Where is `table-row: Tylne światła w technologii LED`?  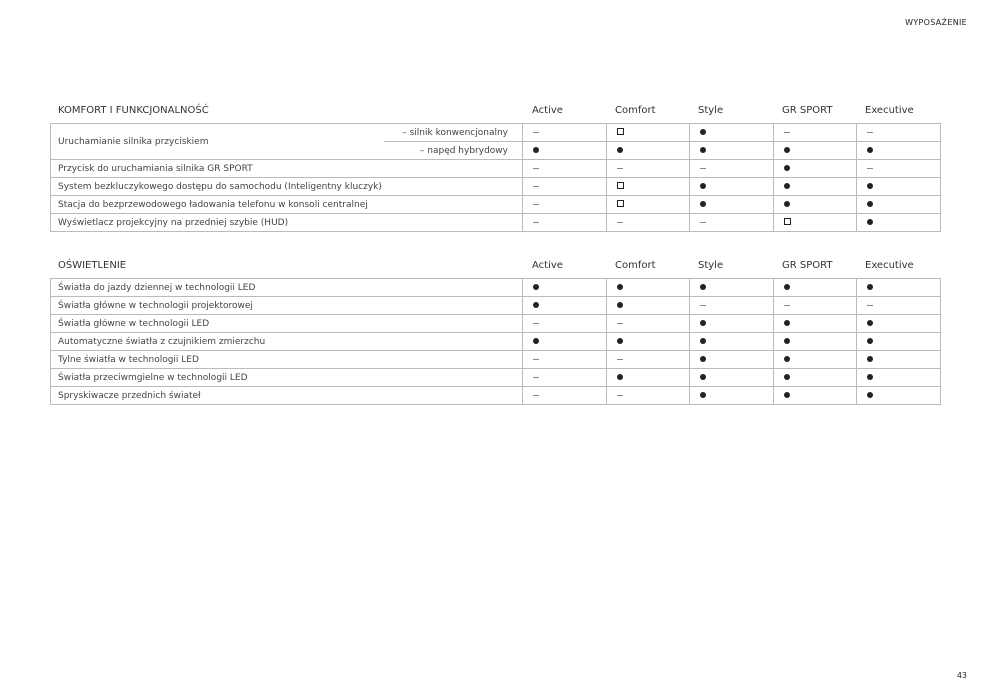
table-row: Tylne światła w technologii LED is located at coordinates (495, 359).